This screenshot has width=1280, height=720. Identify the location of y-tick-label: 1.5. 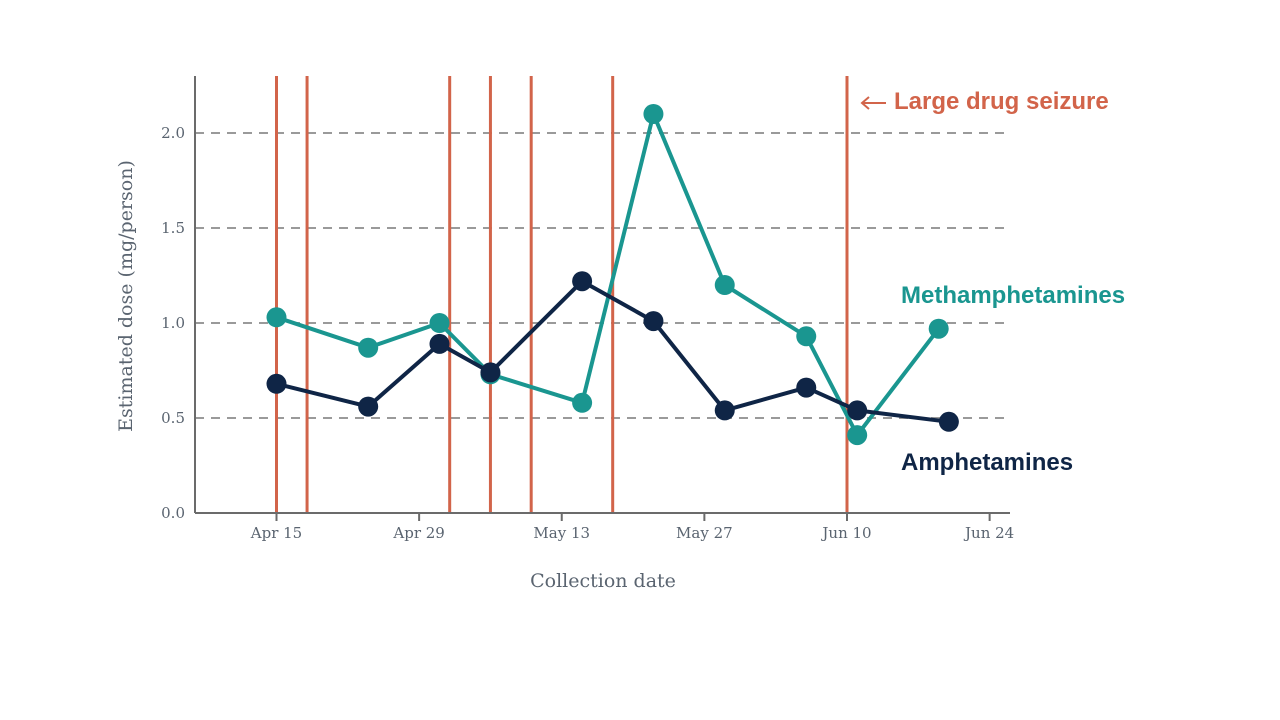
(173, 228).